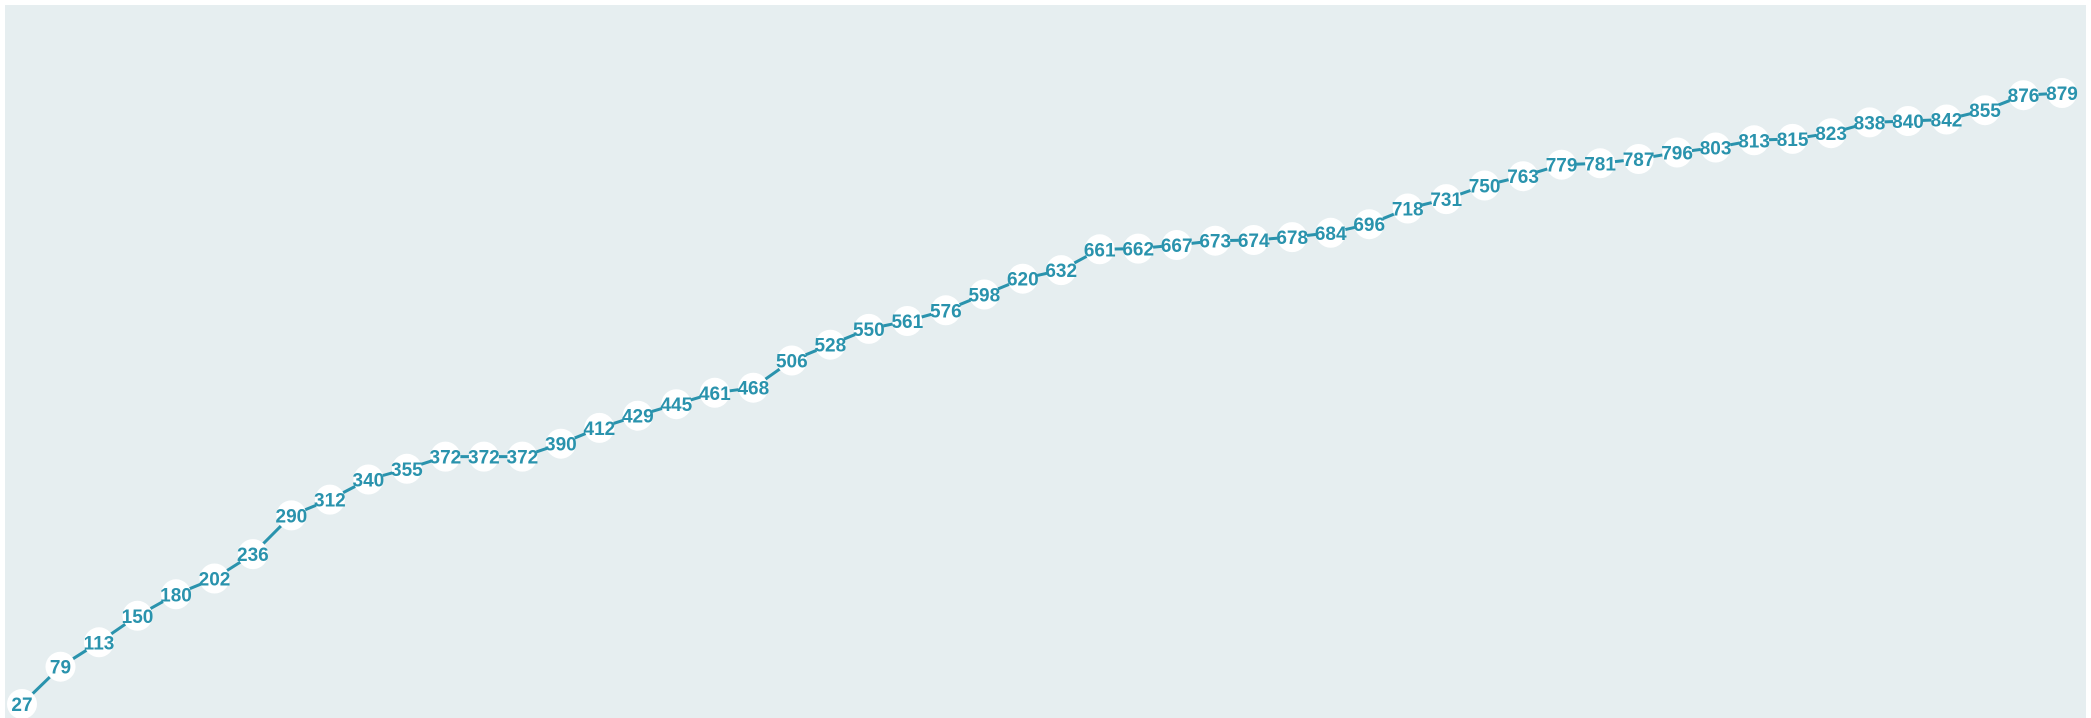 The image size is (2091, 718). I want to click on data-label: 813, so click(1754, 141).